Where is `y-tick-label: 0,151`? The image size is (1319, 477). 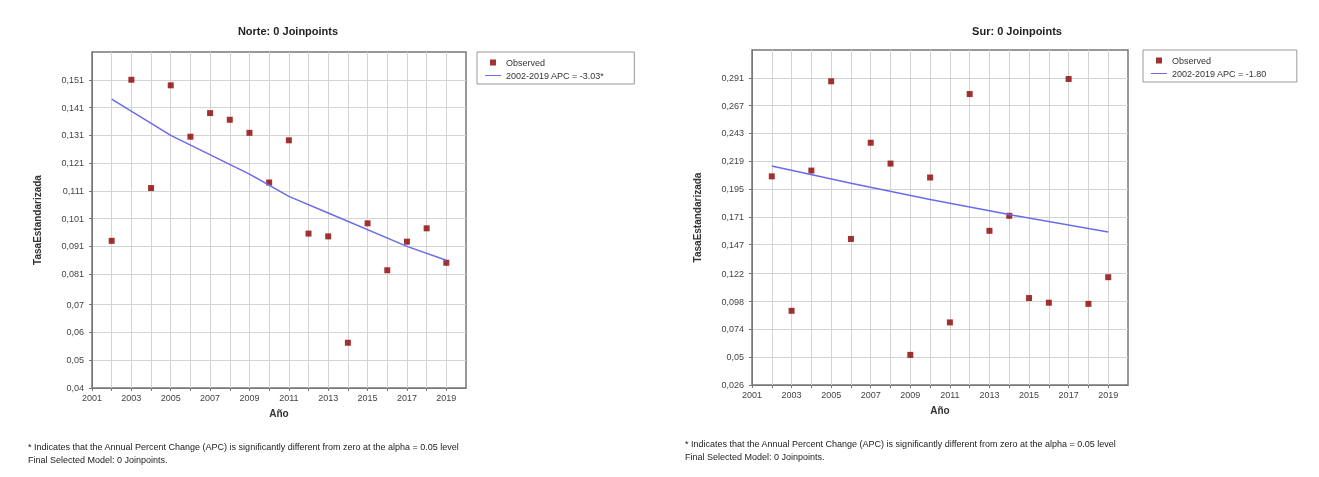 y-tick-label: 0,151 is located at coordinates (72, 79).